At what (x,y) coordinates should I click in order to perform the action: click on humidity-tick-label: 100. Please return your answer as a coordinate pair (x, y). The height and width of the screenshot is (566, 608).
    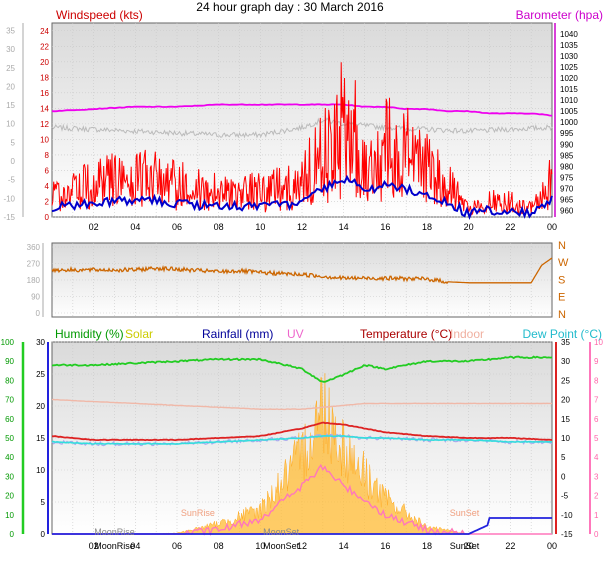
    Looking at the image, I should click on (8, 342).